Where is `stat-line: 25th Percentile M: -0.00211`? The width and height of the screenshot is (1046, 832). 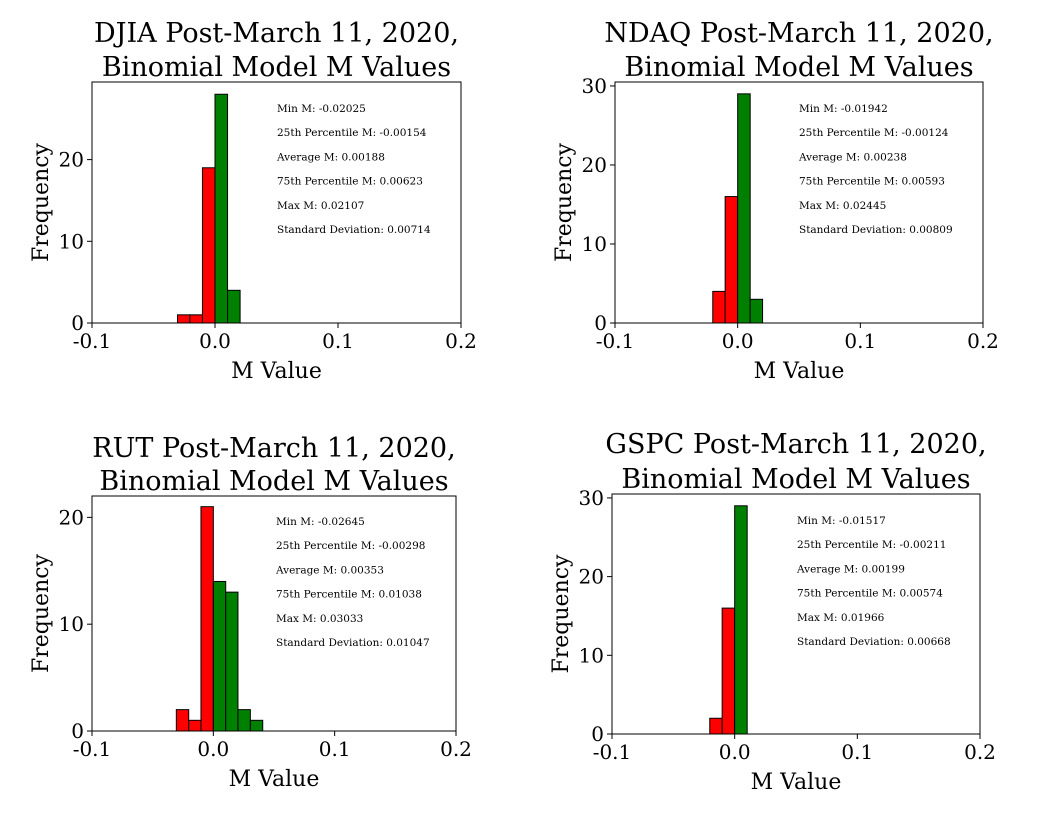 stat-line: 25th Percentile M: -0.00211 is located at coordinates (871, 545).